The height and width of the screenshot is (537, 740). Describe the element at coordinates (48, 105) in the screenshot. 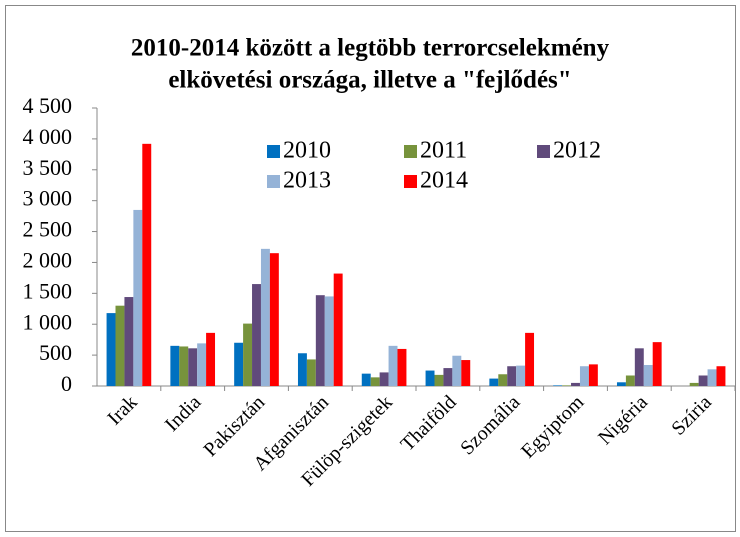

I see `y-tick-label: 4 500` at that location.